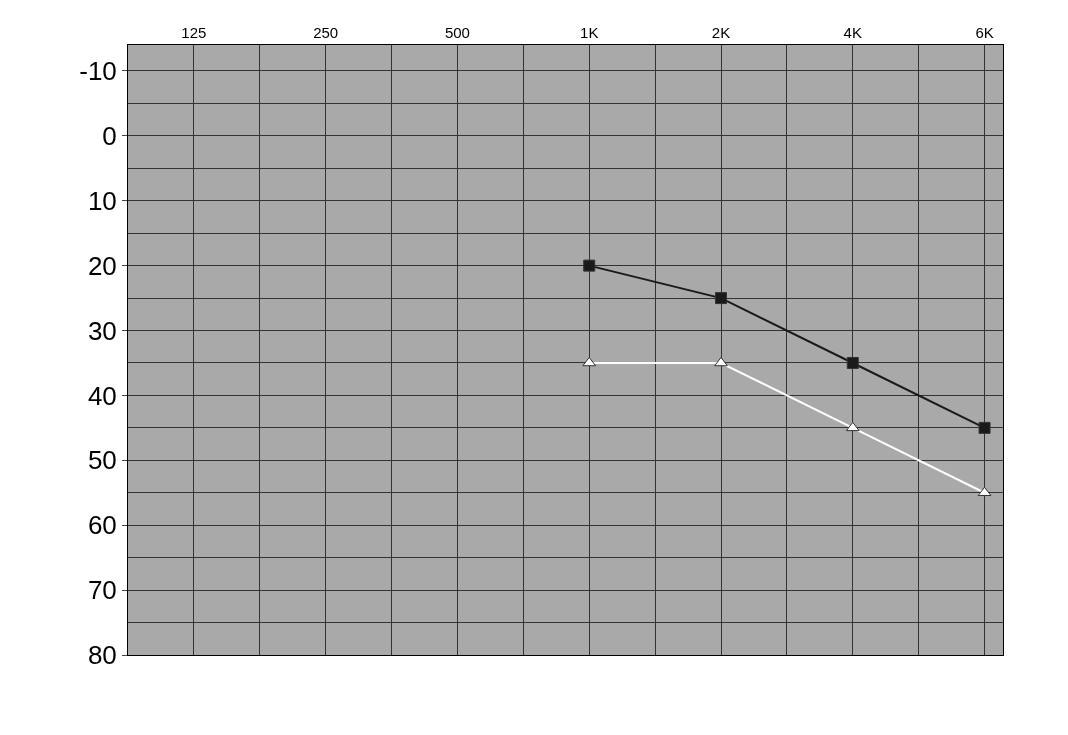 The width and height of the screenshot is (1068, 735). What do you see at coordinates (721, 32) in the screenshot?
I see `x-tick-label: 2K` at bounding box center [721, 32].